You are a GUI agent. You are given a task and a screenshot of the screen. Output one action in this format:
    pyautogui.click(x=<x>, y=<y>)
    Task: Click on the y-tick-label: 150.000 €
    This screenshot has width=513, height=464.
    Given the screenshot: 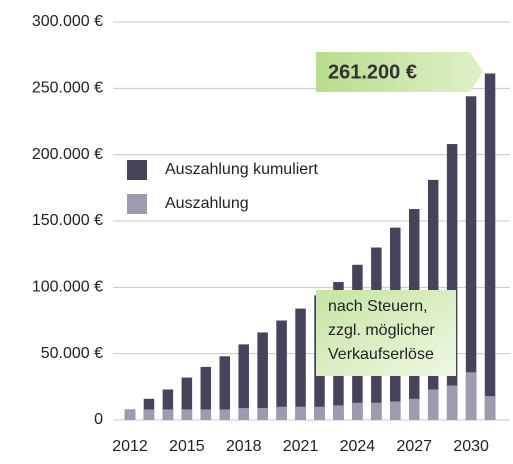 What is the action you would take?
    pyautogui.click(x=67, y=220)
    